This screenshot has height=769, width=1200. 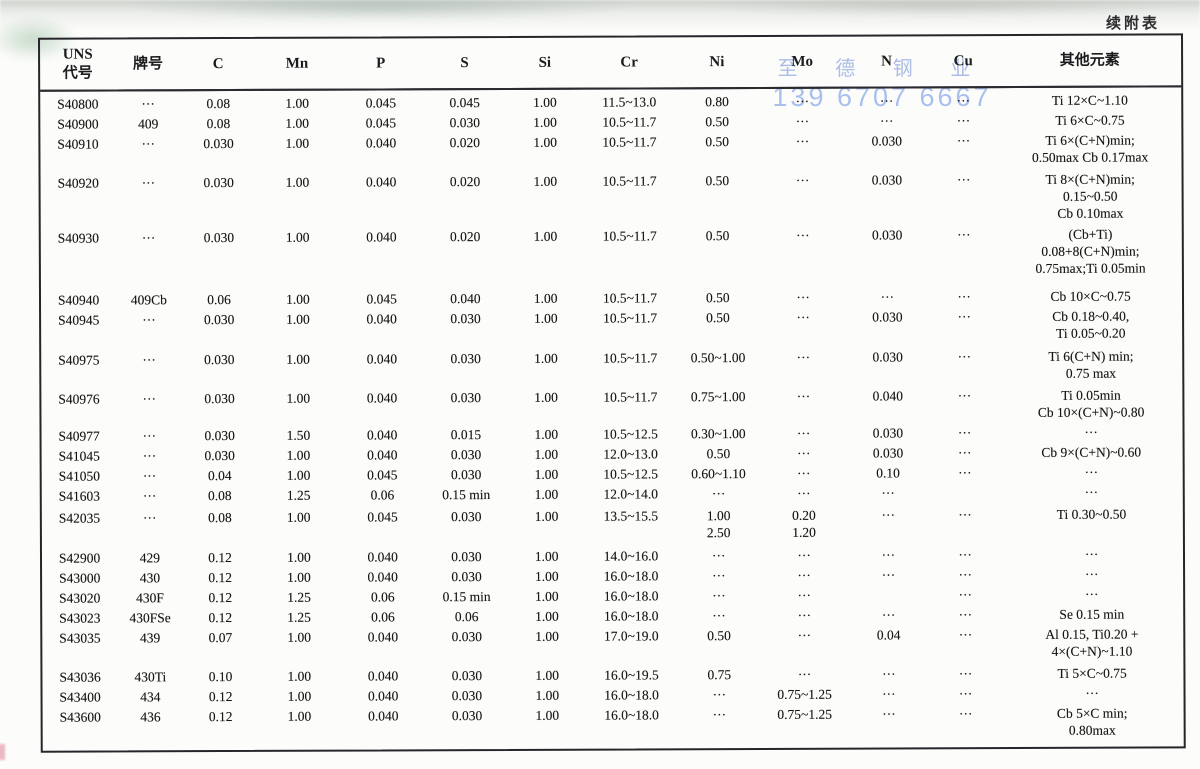 What do you see at coordinates (79, 558) in the screenshot?
I see `cell-uns: S42900` at bounding box center [79, 558].